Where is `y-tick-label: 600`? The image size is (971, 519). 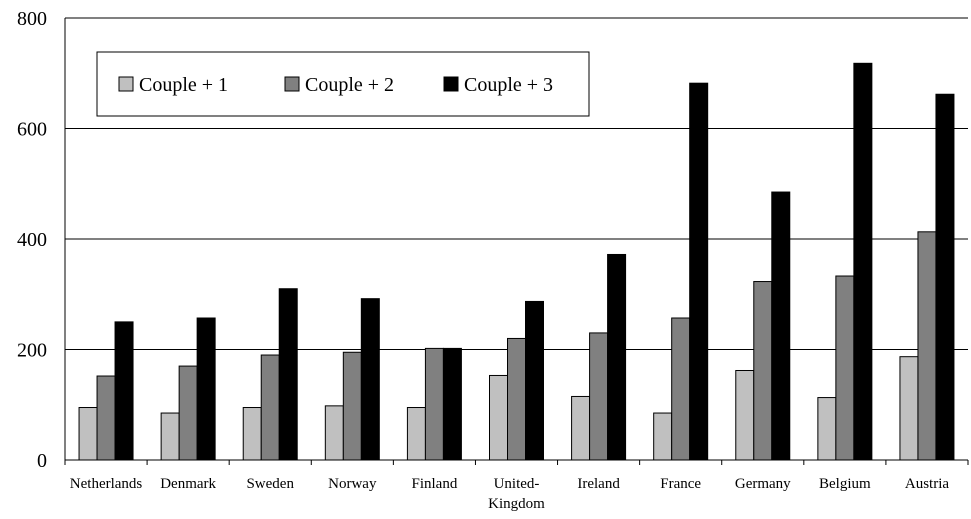
y-tick-label: 600 is located at coordinates (32, 130).